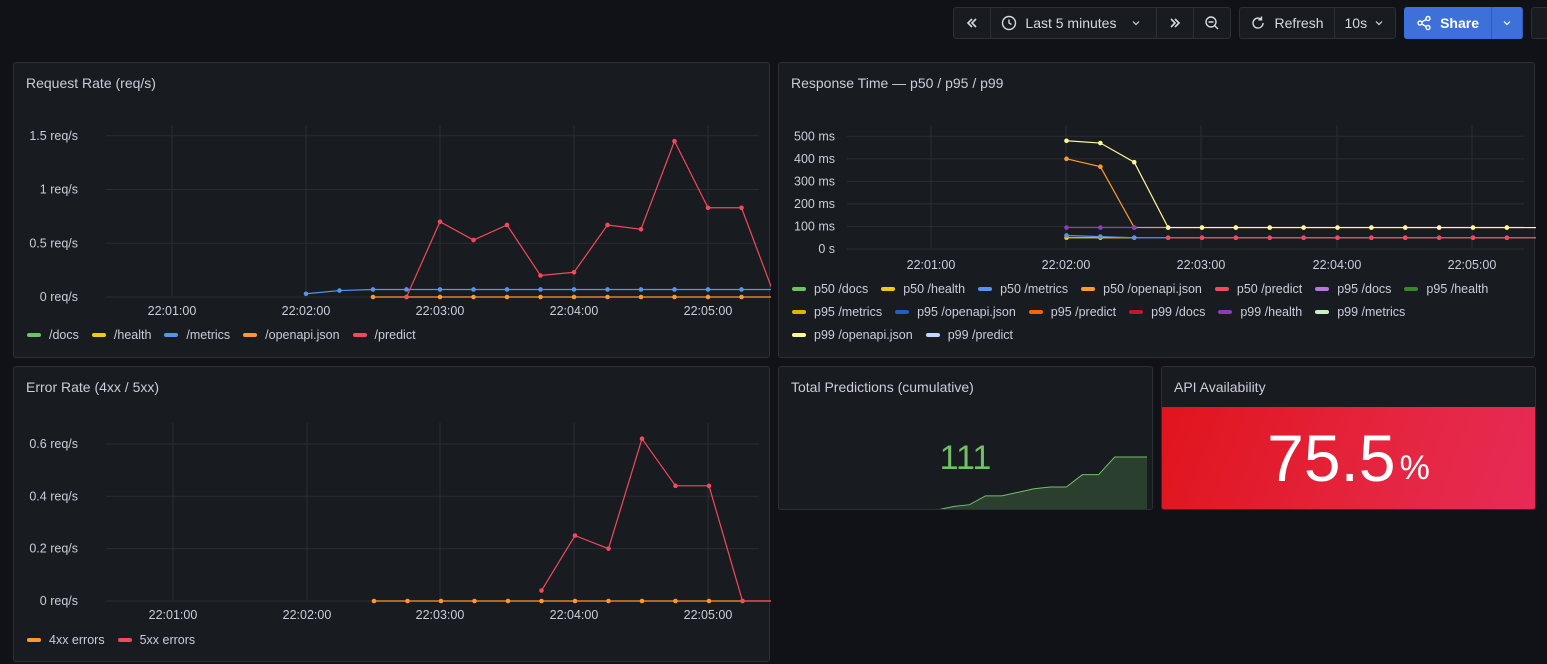  What do you see at coordinates (897, 83) in the screenshot?
I see `panel-title: Response Time — p50 / p95 / p99` at bounding box center [897, 83].